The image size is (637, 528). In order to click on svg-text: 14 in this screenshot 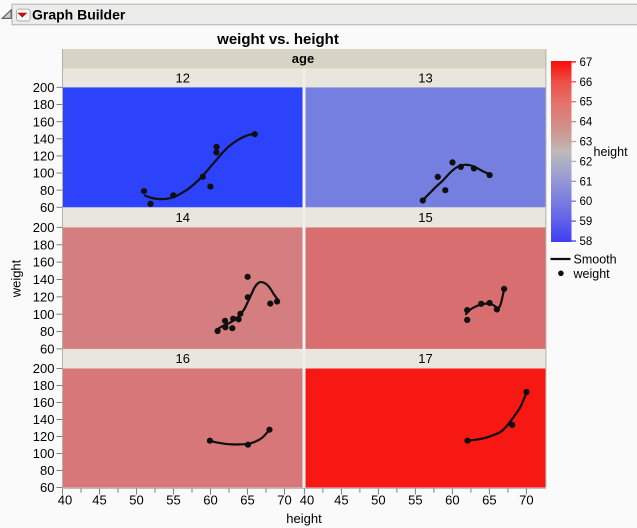, I will do `click(183, 217)`.